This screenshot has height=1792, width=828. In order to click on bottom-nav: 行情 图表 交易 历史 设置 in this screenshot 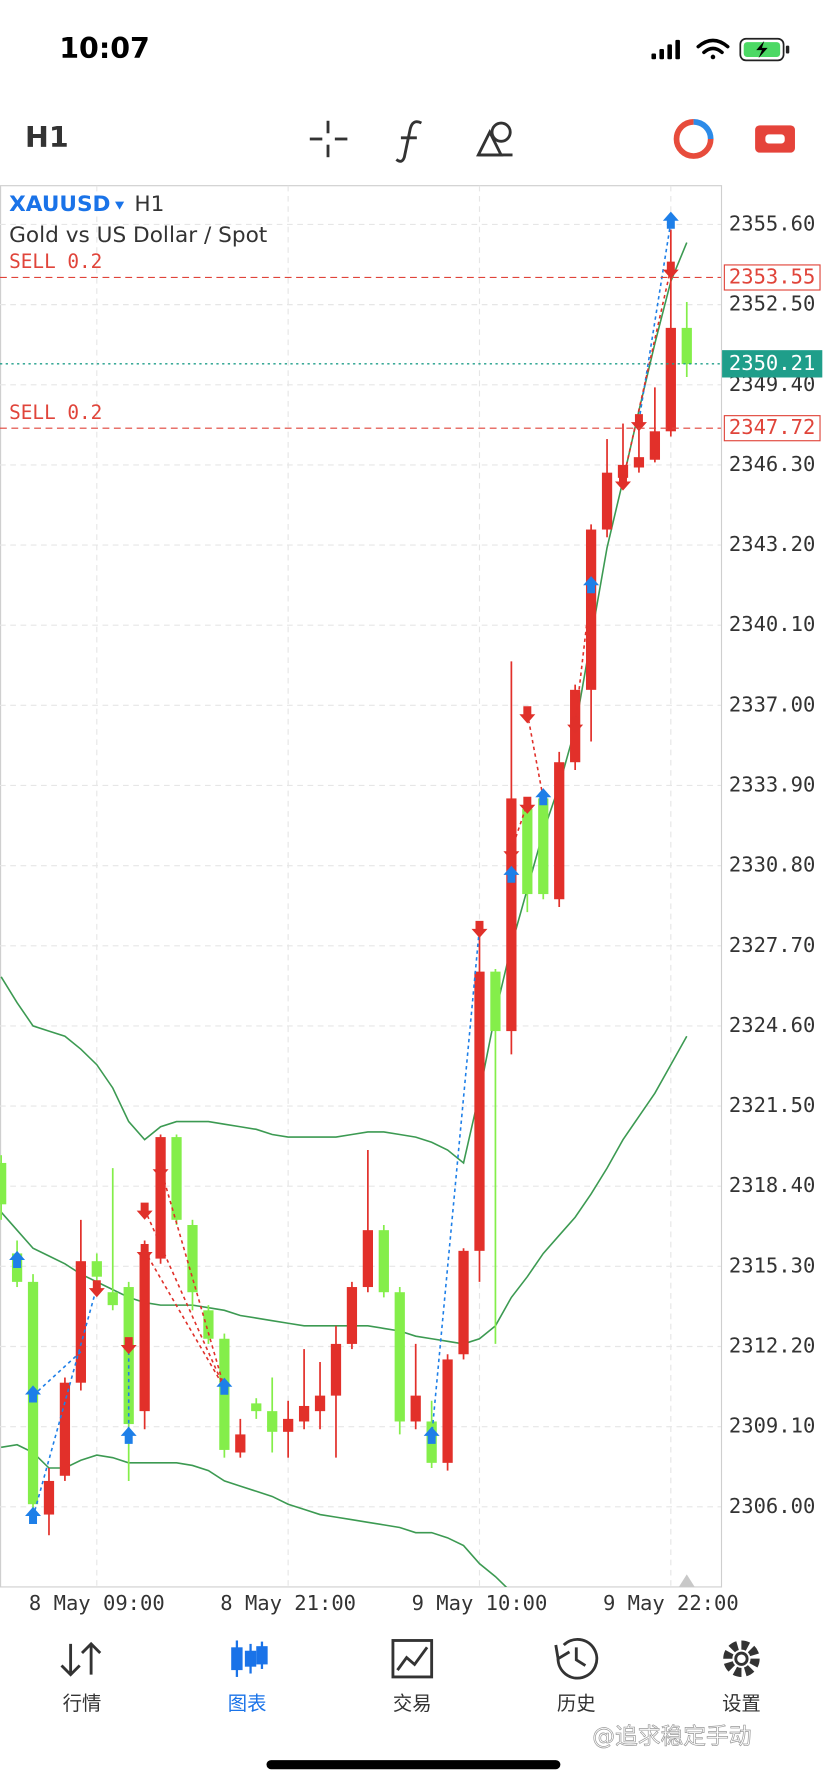, I will do `click(412, 1703)`.